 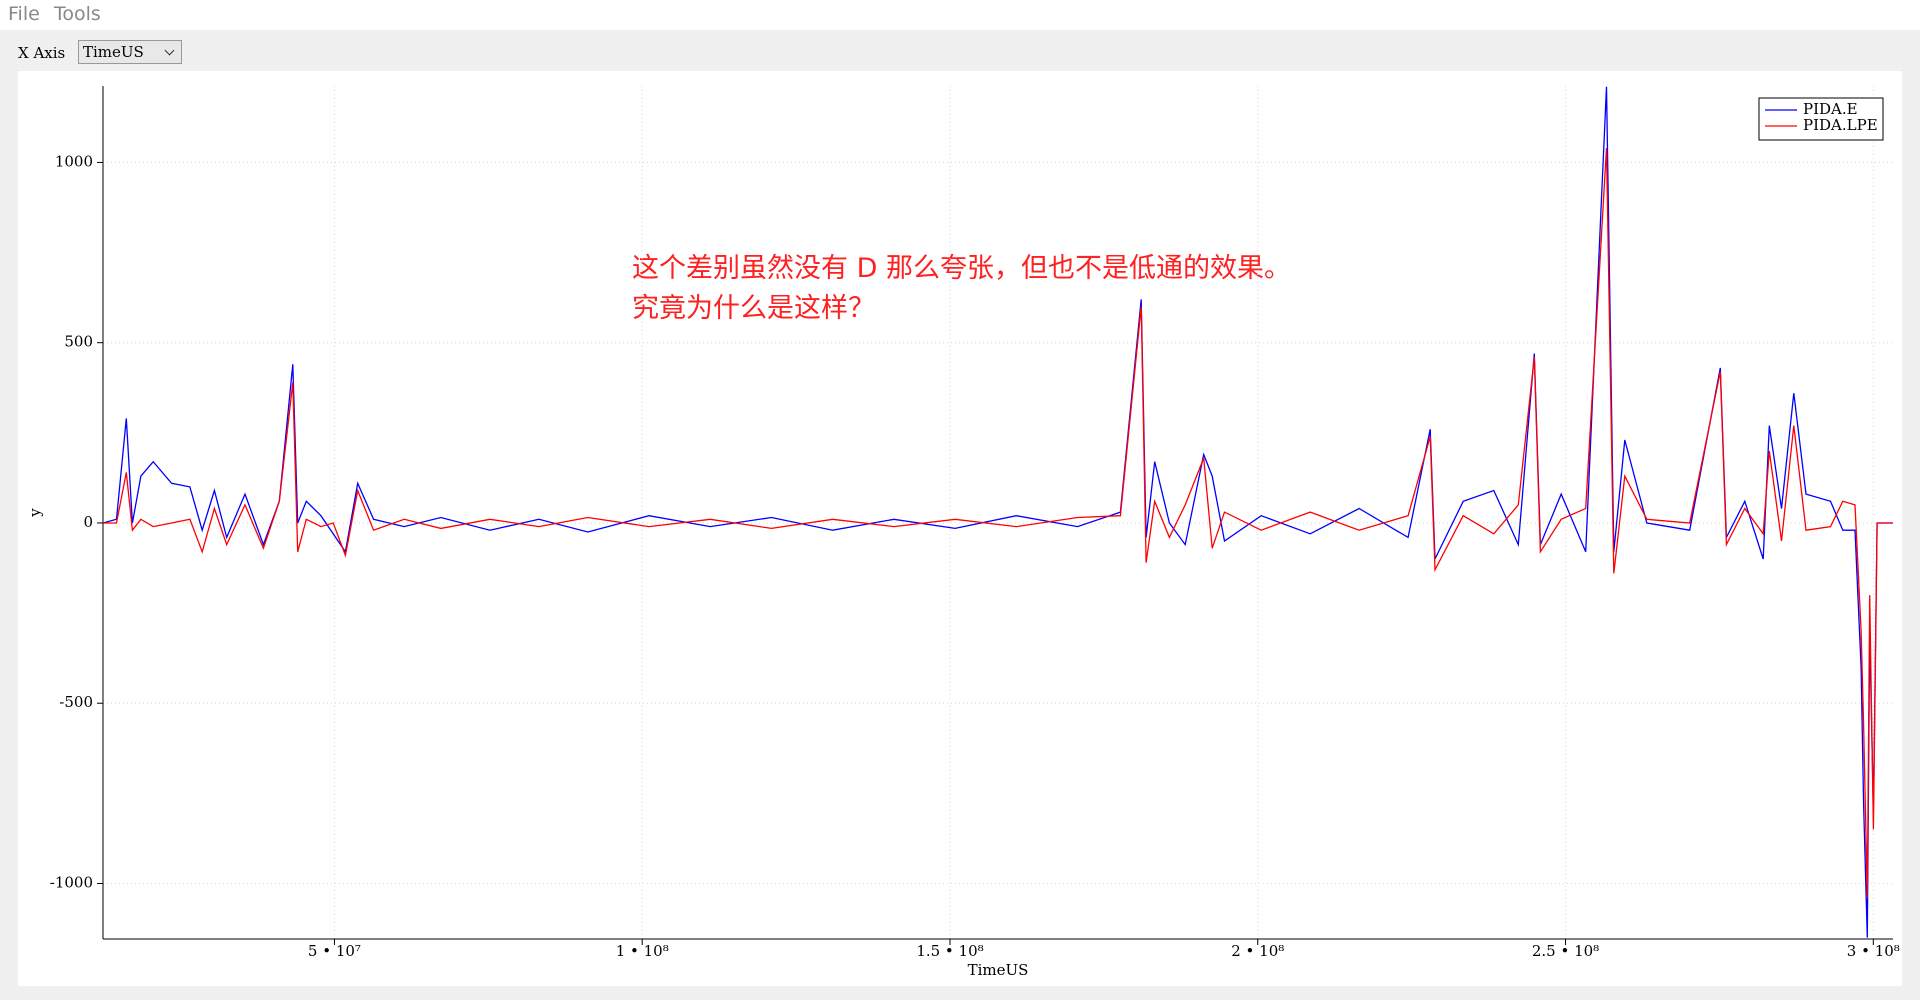 What do you see at coordinates (130, 52) in the screenshot?
I see `x-axis-select: TimeUS` at bounding box center [130, 52].